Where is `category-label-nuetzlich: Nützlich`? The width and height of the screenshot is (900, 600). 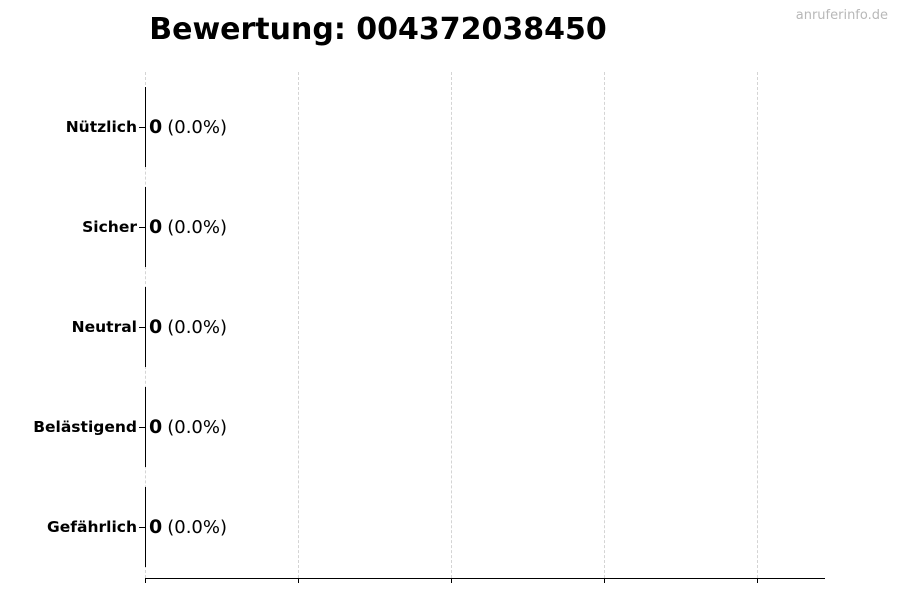 category-label-nuetzlich: Nützlich is located at coordinates (101, 127).